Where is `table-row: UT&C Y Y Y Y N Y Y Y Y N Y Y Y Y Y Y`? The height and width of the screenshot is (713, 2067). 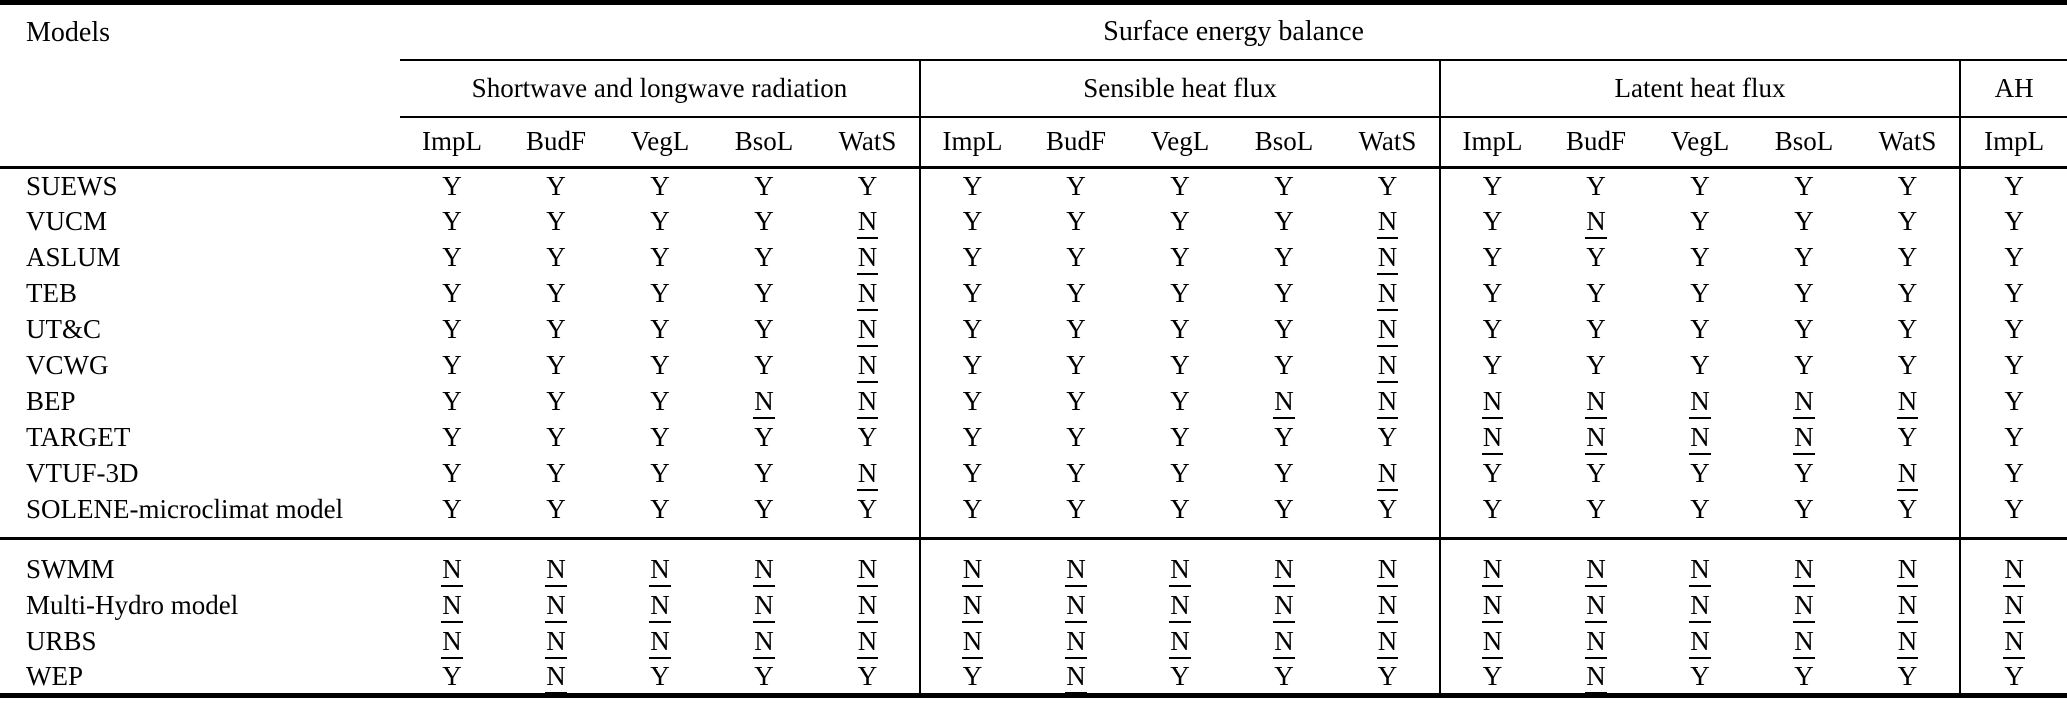 table-row: UT&C Y Y Y Y N Y Y Y Y N Y Y Y Y Y Y is located at coordinates (1033, 329).